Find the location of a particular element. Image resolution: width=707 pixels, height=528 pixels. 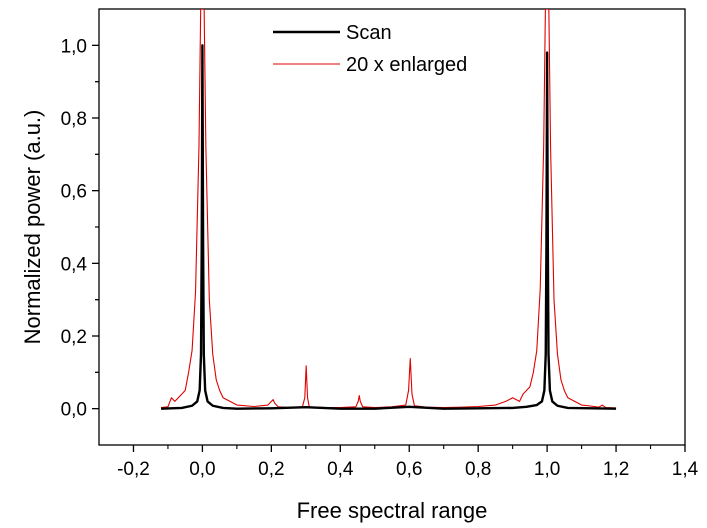

legend-label: 20 x enlarged is located at coordinates (406, 65).